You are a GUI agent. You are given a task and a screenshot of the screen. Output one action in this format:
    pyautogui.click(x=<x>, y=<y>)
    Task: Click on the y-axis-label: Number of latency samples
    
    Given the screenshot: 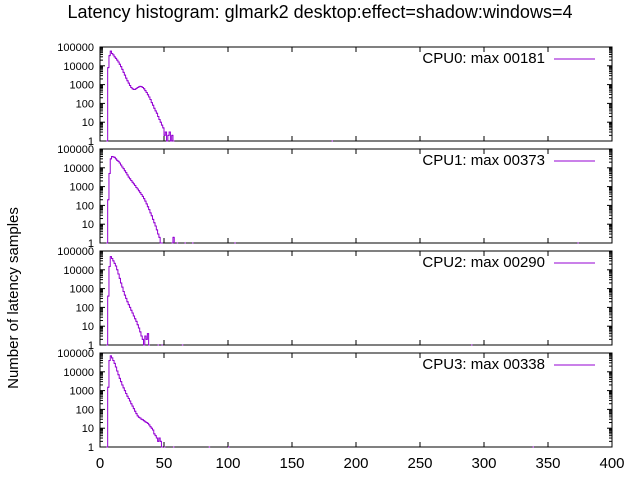 What is the action you would take?
    pyautogui.click(x=13, y=298)
    